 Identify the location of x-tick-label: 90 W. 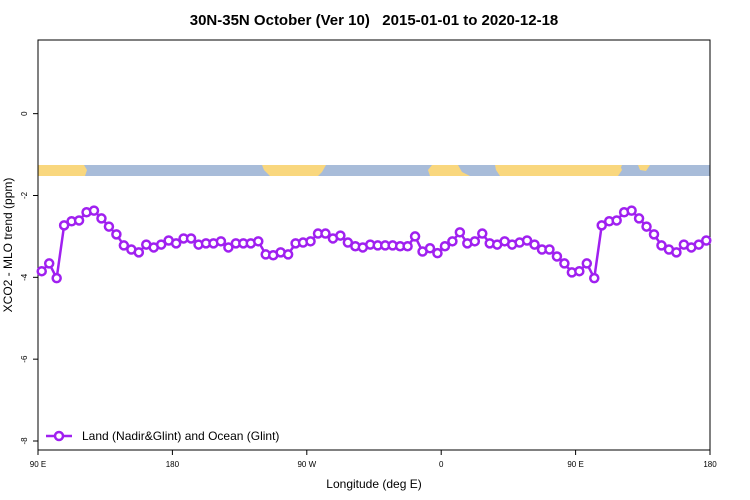
(306, 464).